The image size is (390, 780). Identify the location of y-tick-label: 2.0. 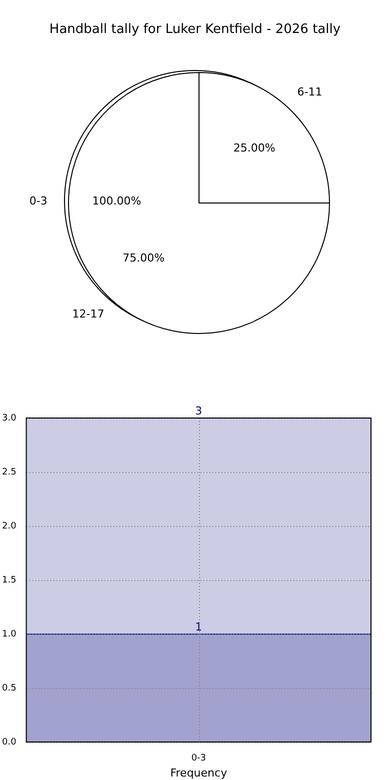
(9, 526).